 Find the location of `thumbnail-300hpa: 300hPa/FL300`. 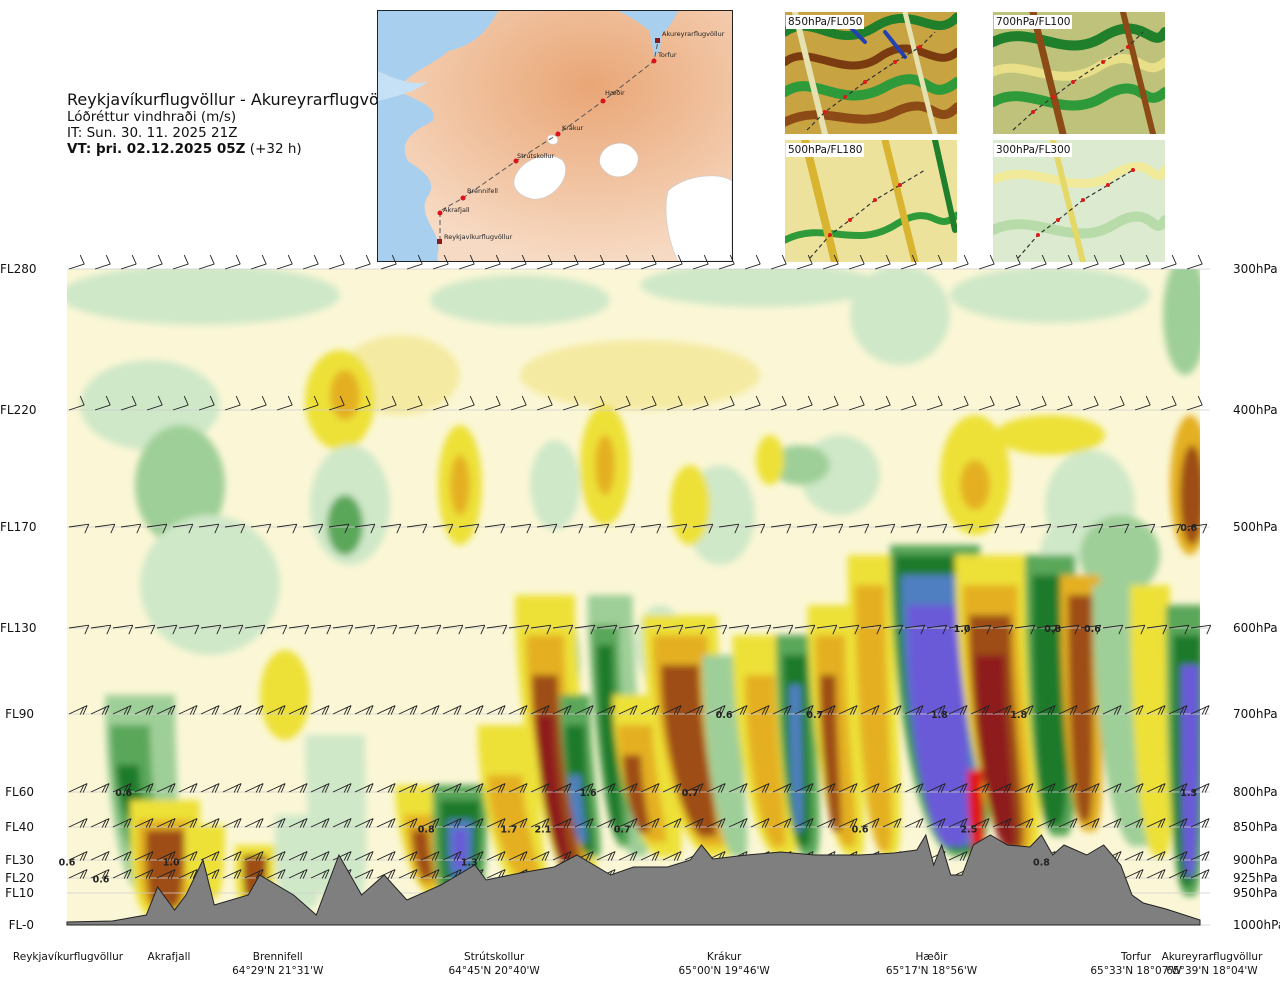

thumbnail-300hpa: 300hPa/FL300 is located at coordinates (1079, 201).